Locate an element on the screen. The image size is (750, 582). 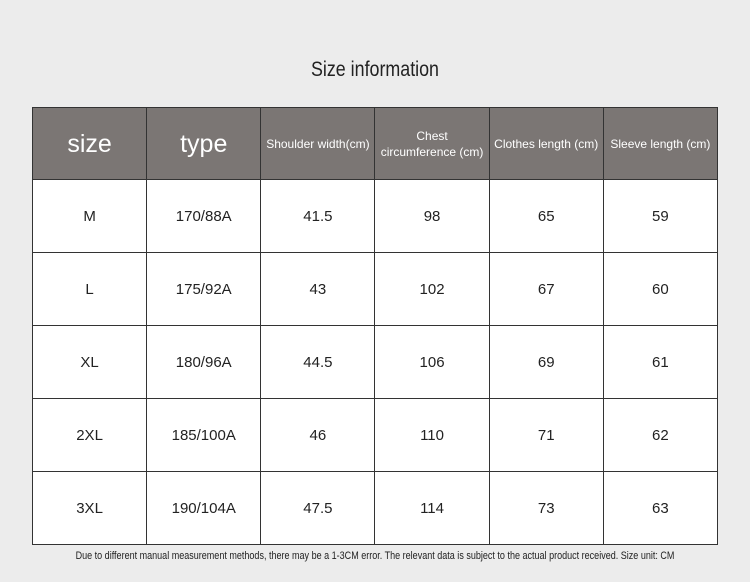
table-cell: 46 is located at coordinates (318, 435).